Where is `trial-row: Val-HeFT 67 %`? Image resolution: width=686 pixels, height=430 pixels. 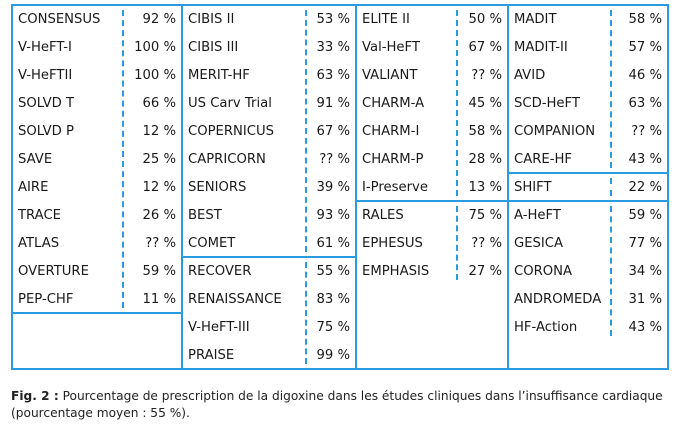 trial-row: Val-HeFT 67 % is located at coordinates (432, 48).